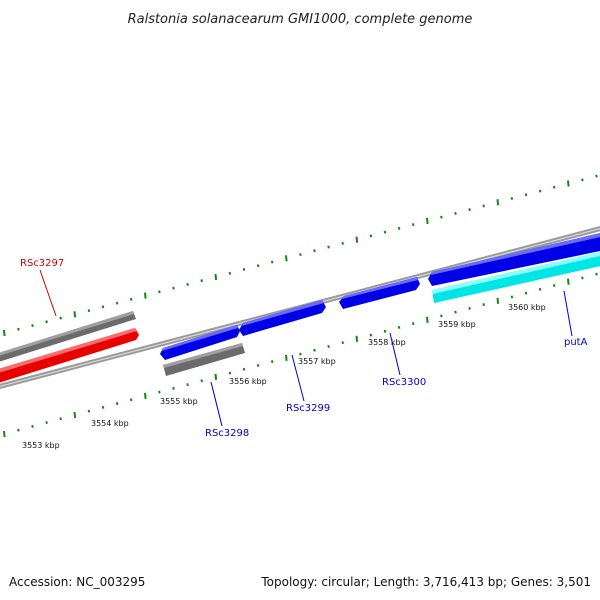  Describe the element at coordinates (179, 401) in the screenshot. I see `ruler-label-3555: 3555 kbp` at that location.